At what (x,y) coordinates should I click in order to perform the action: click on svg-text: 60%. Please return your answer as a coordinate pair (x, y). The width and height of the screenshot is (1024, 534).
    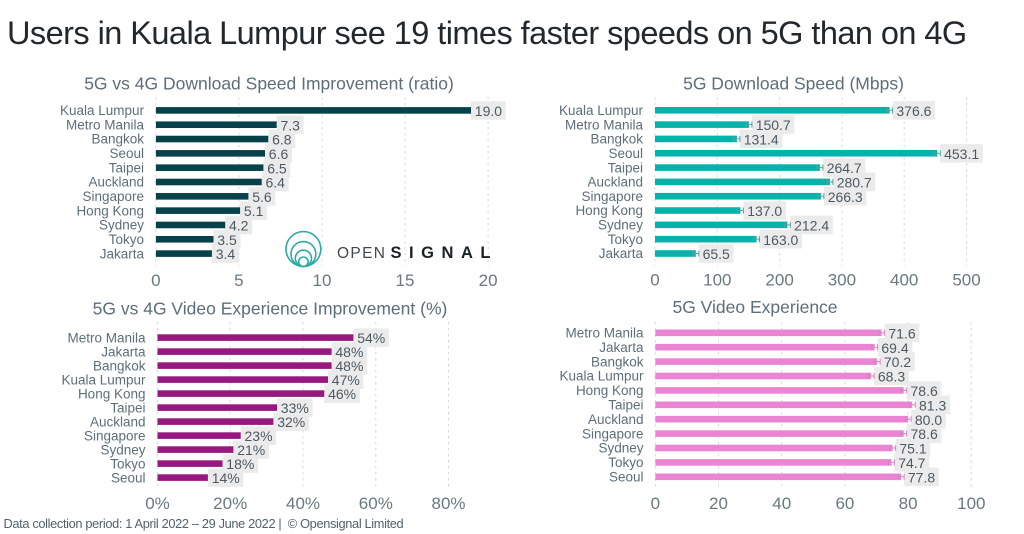
    Looking at the image, I should click on (376, 503).